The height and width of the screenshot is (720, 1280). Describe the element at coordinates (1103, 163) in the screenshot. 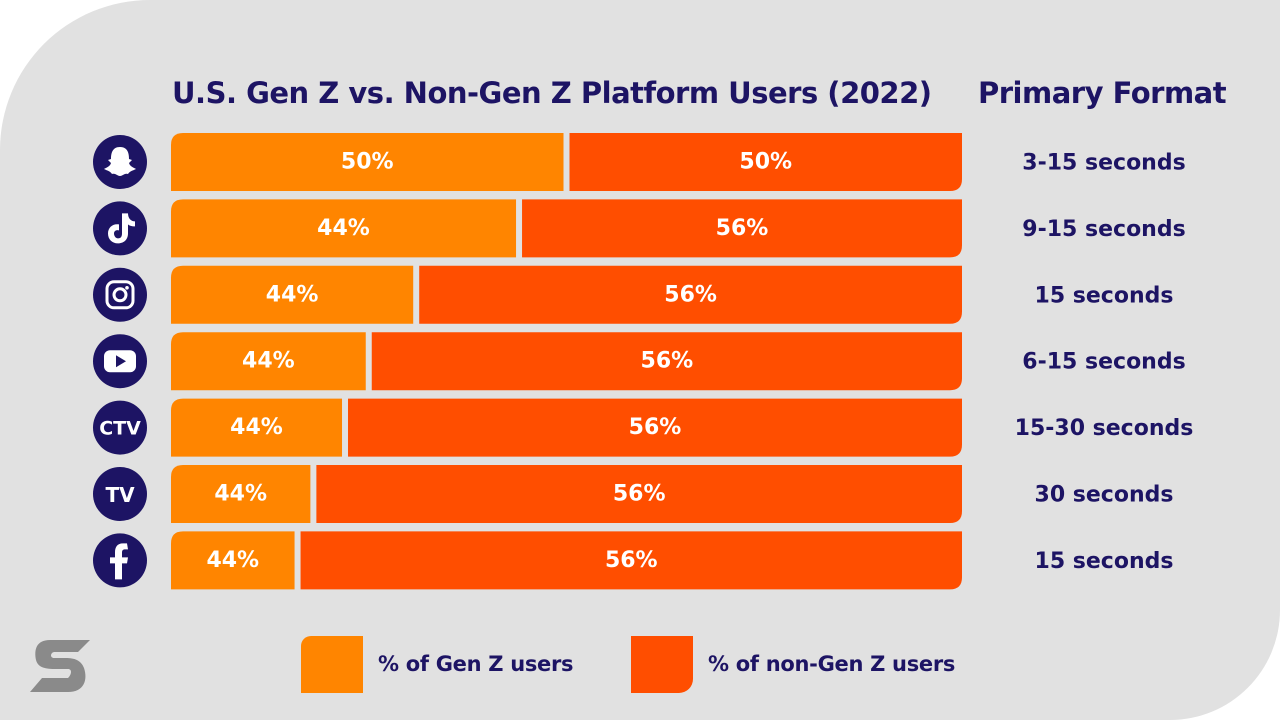

I see `primary-format-value: 3-15 seconds` at that location.